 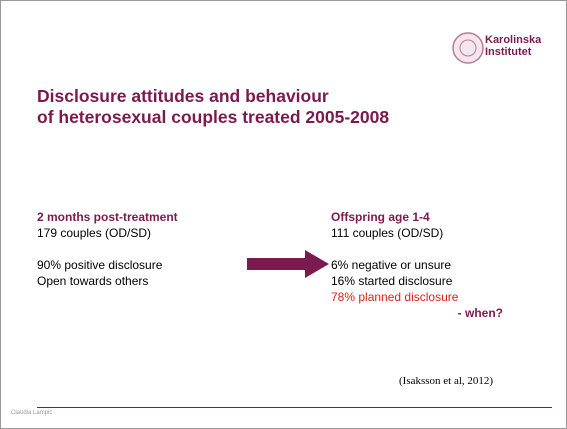 I want to click on question-line: - when?, so click(x=480, y=313).